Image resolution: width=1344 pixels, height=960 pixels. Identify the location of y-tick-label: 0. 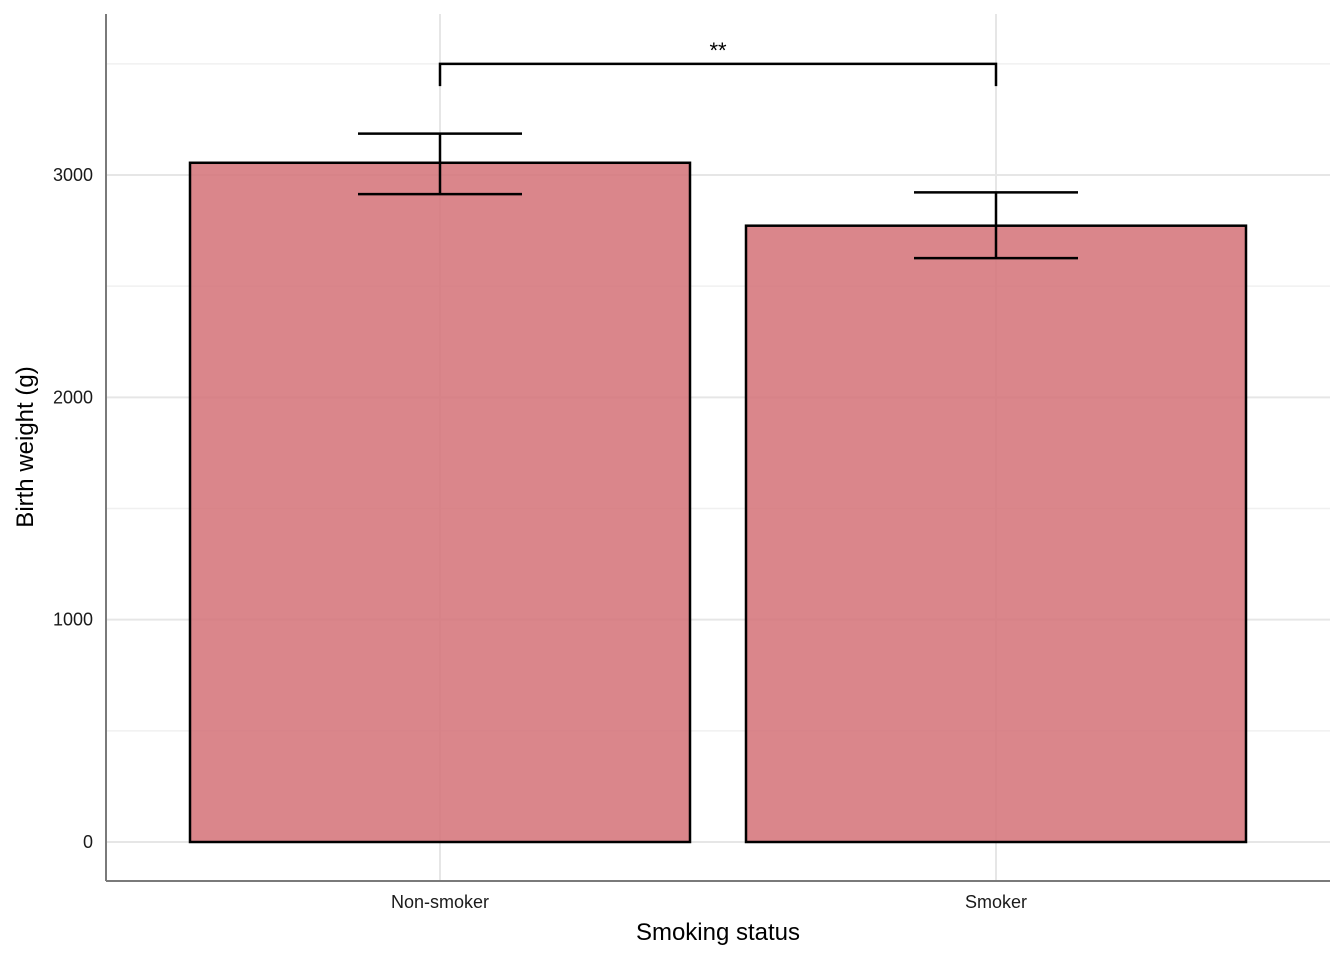
(88, 842).